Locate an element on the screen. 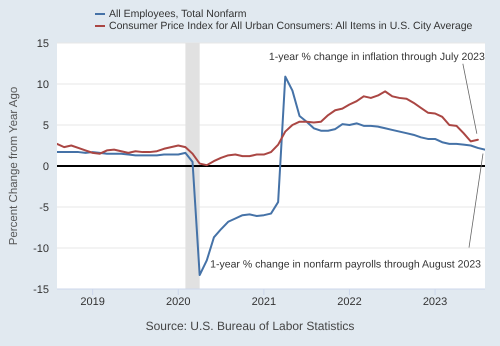 This screenshot has width=500, height=346. y-tick-label: 5 is located at coordinates (45, 126).